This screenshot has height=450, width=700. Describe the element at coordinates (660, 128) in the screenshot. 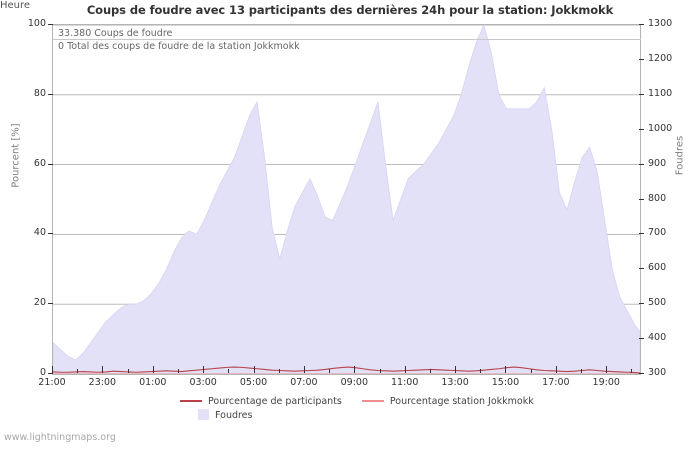

I see `y-tick-label-right: 1000` at that location.